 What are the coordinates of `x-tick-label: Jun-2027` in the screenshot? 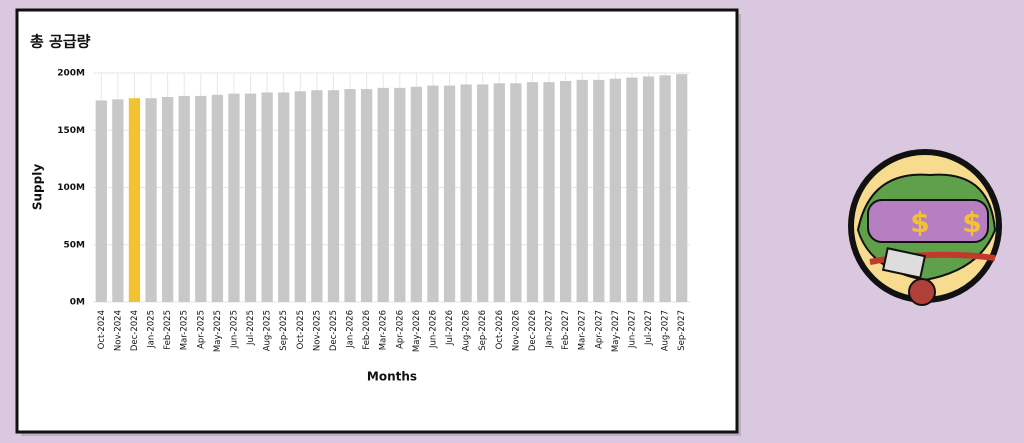 It's located at (632, 329).